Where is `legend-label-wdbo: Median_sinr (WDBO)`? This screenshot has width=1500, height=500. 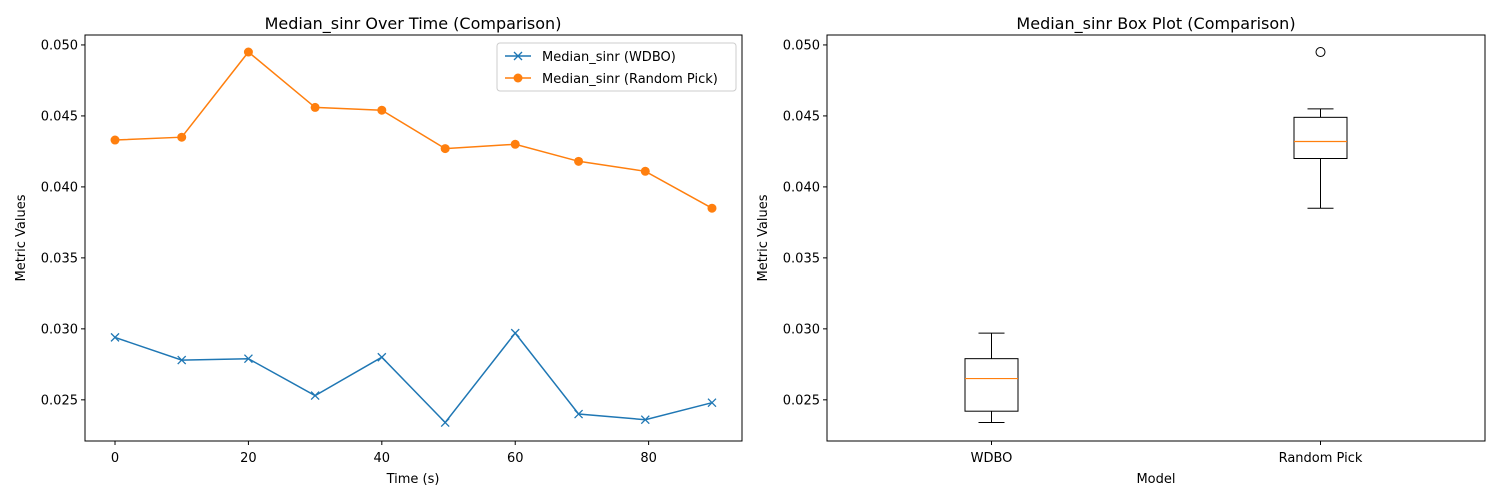 legend-label-wdbo: Median_sinr (WDBO) is located at coordinates (609, 57).